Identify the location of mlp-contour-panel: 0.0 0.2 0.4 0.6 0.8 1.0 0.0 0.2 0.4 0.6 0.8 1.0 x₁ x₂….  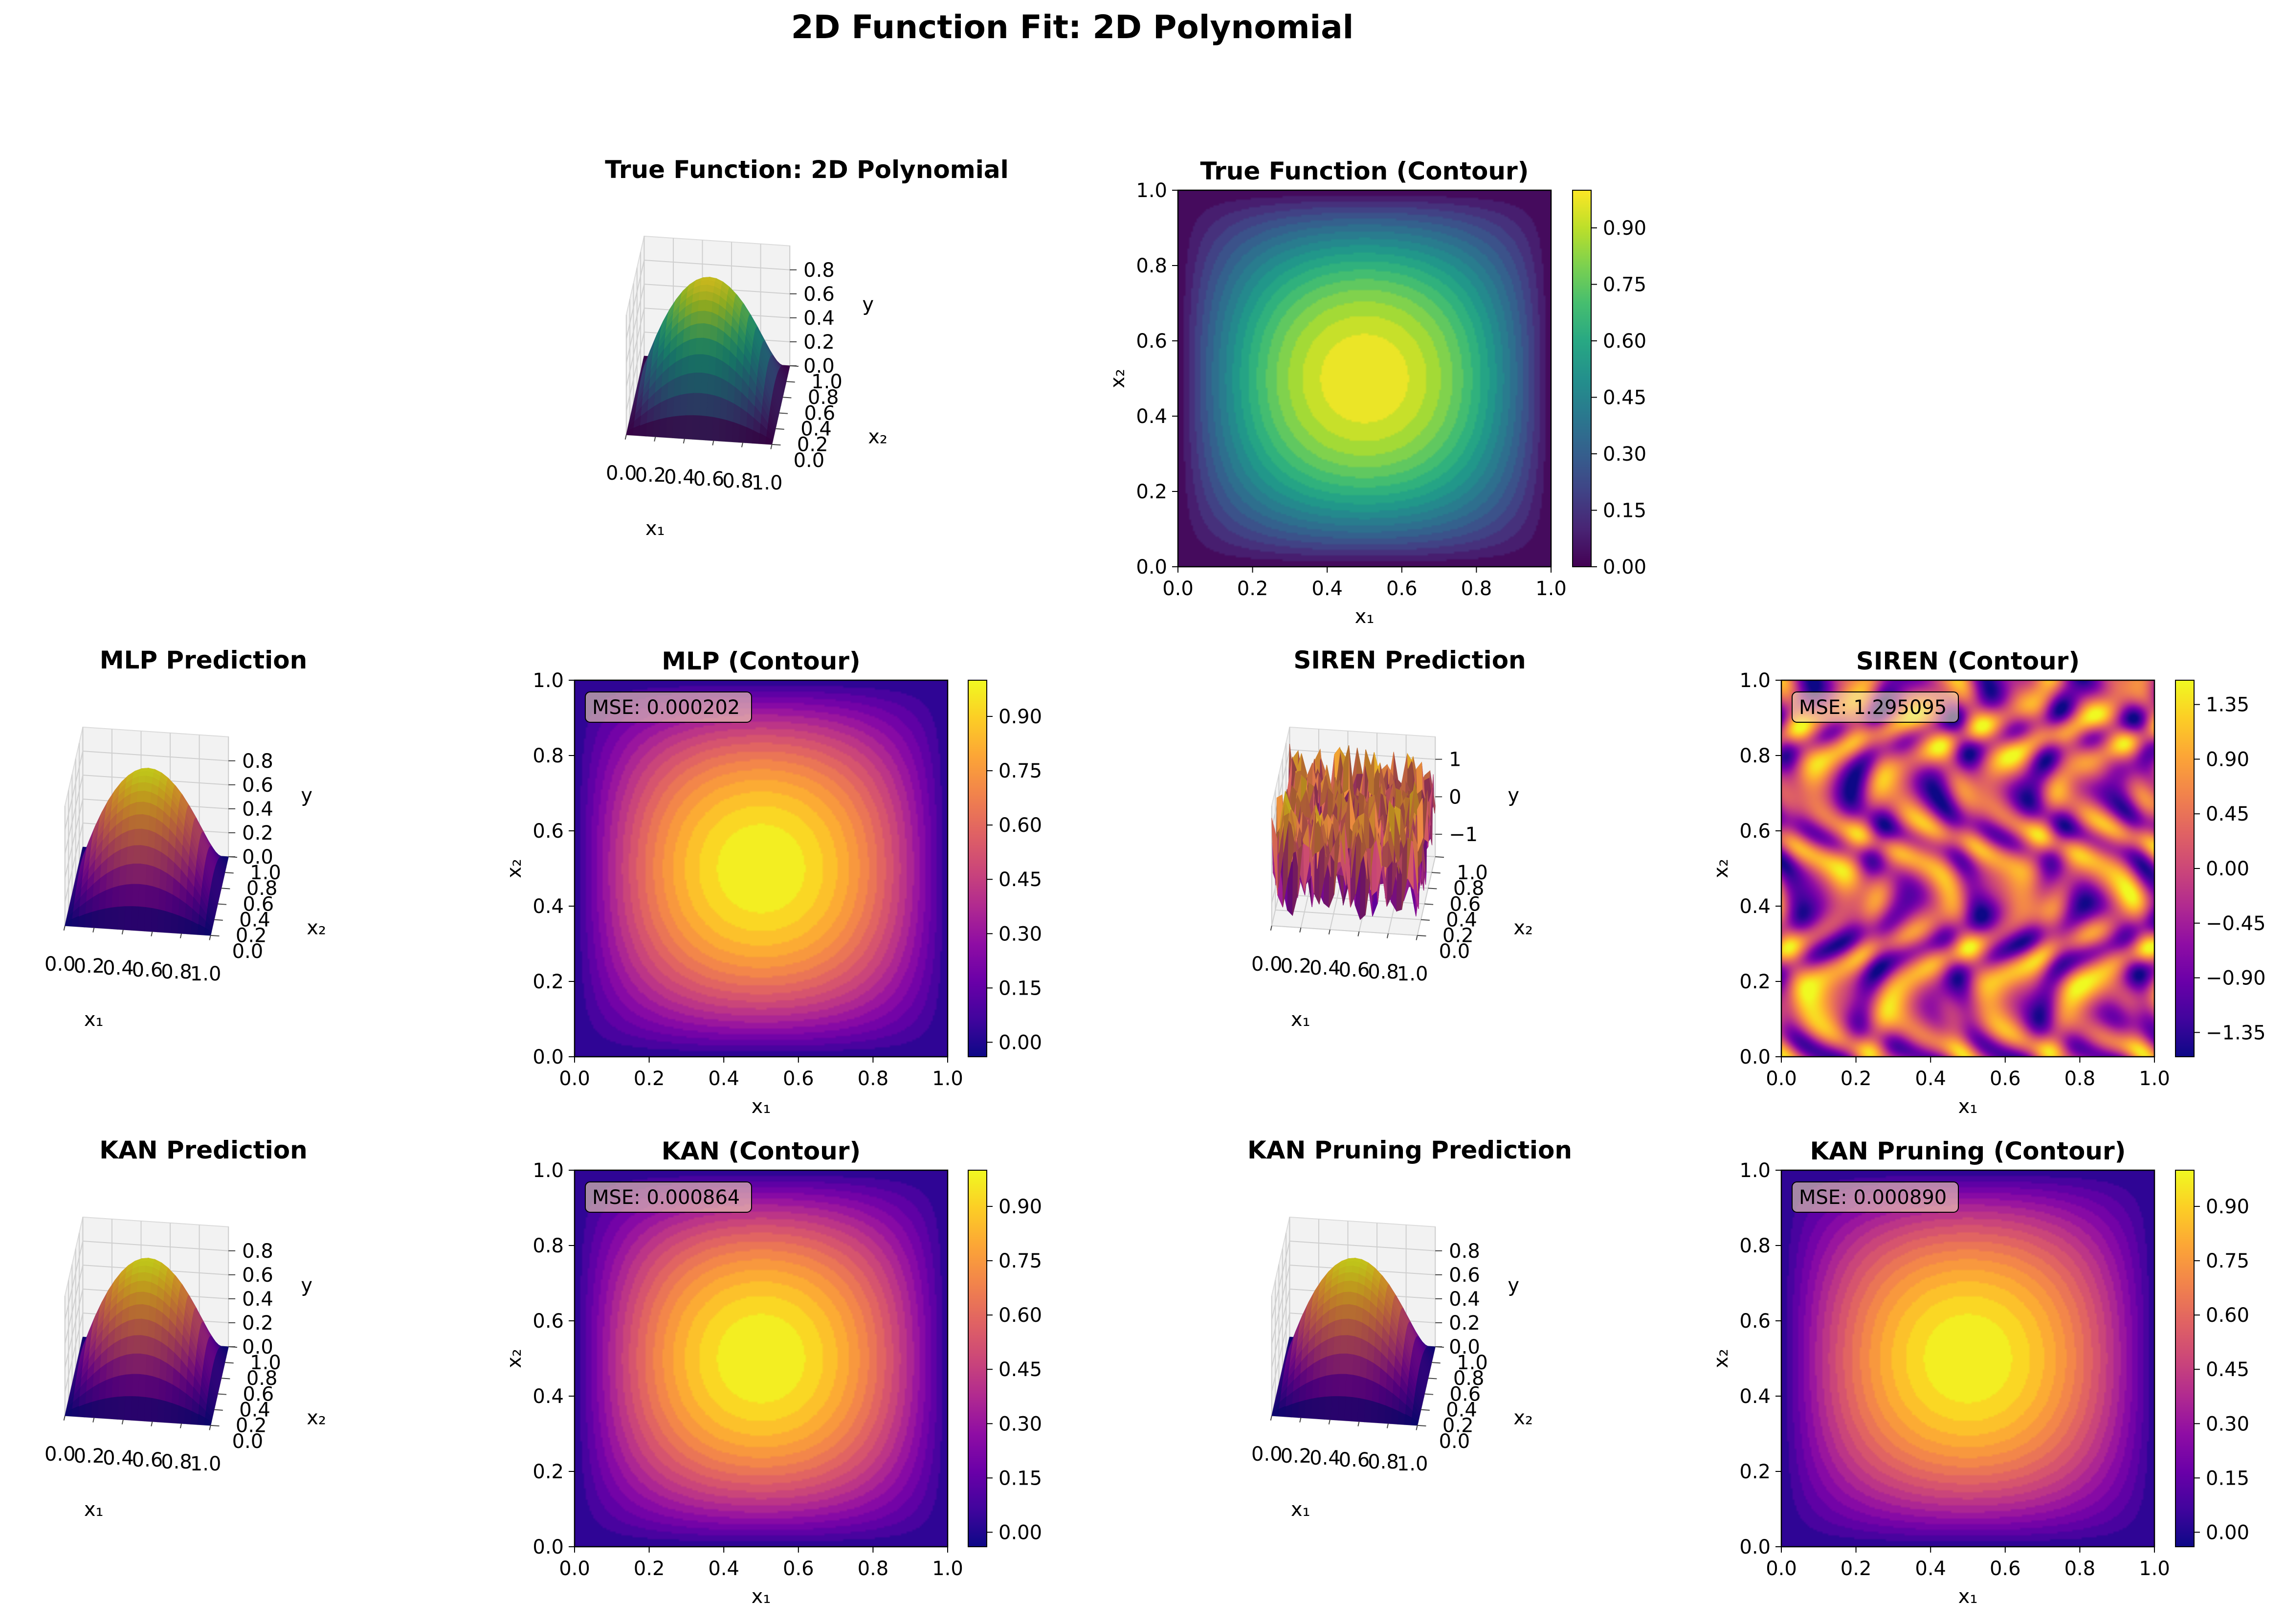
(772, 882).